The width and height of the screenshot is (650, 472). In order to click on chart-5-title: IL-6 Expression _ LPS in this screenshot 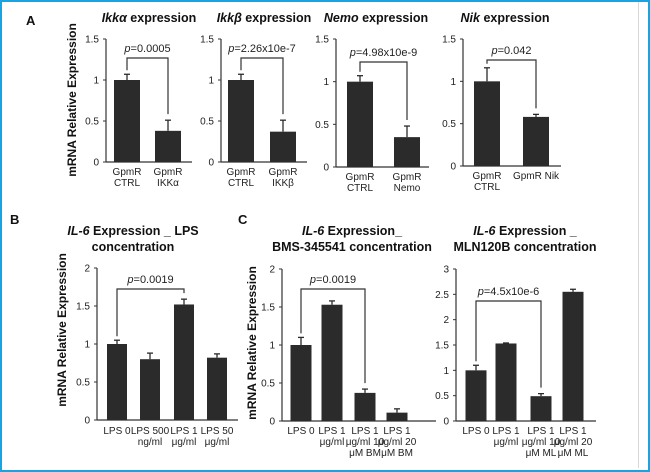, I will do `click(132, 231)`.